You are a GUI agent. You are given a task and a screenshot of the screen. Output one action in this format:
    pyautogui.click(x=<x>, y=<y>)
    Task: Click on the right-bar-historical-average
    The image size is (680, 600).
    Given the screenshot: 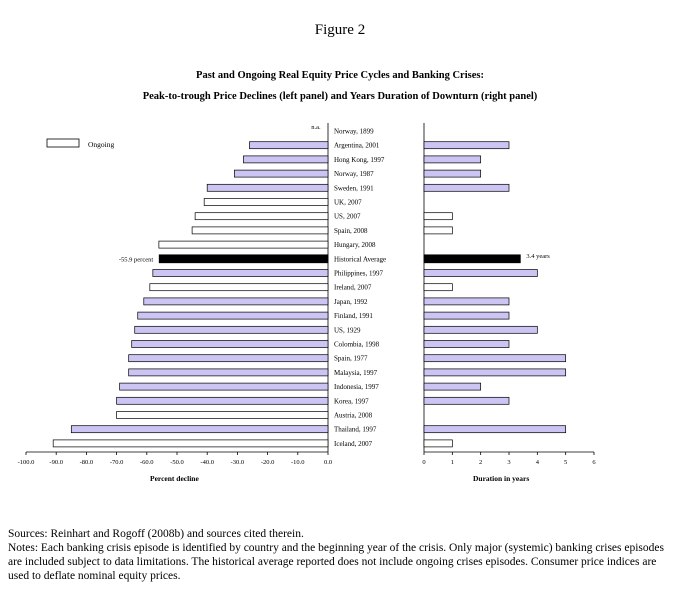 What is the action you would take?
    pyautogui.click(x=472, y=259)
    